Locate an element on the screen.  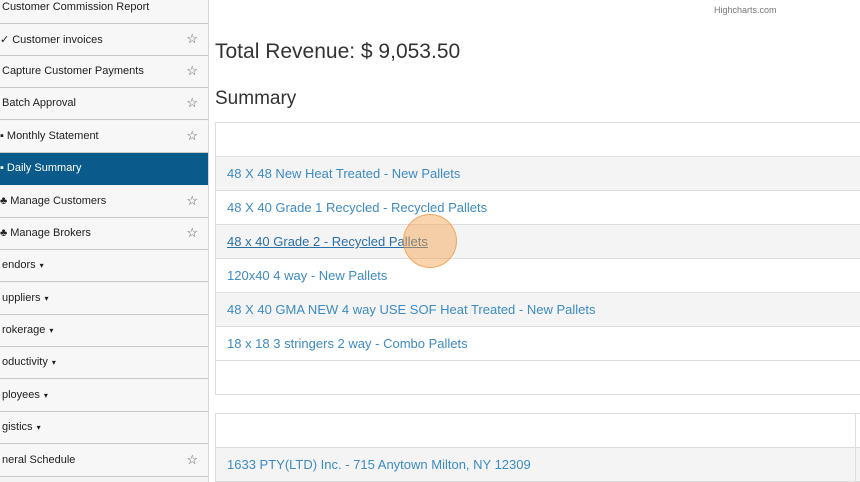
sidebar-item-label: ployees ▾ is located at coordinates (25, 395).